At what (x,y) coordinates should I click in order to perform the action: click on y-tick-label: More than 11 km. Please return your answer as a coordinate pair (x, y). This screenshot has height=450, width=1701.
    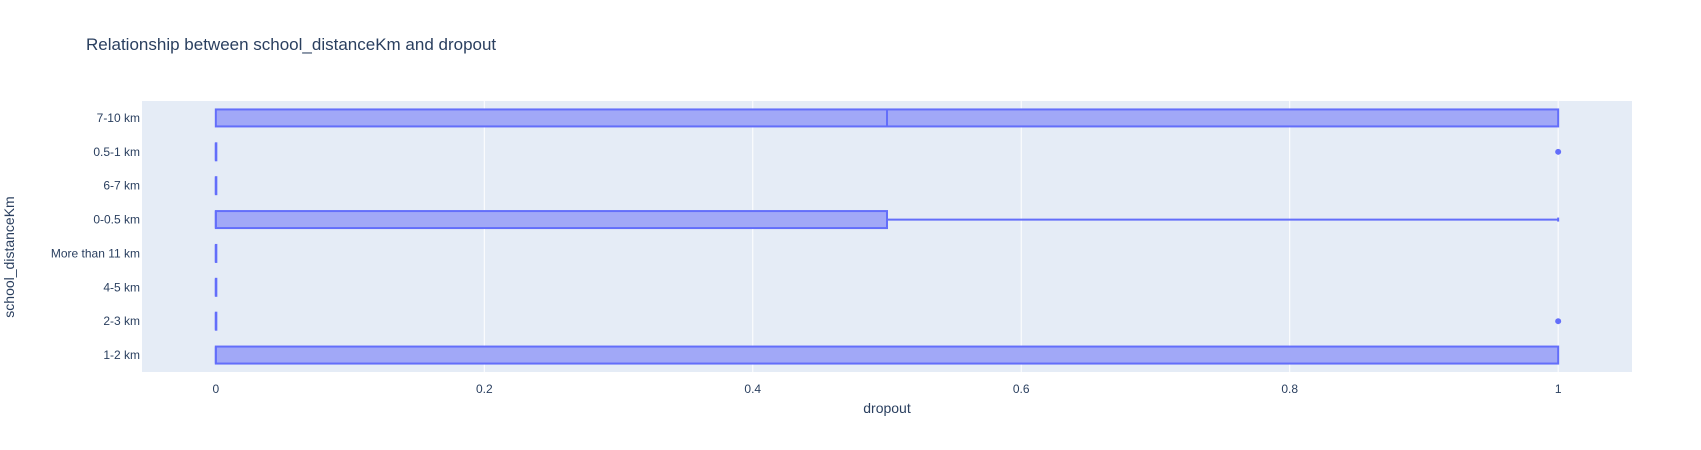
    Looking at the image, I should click on (95, 253).